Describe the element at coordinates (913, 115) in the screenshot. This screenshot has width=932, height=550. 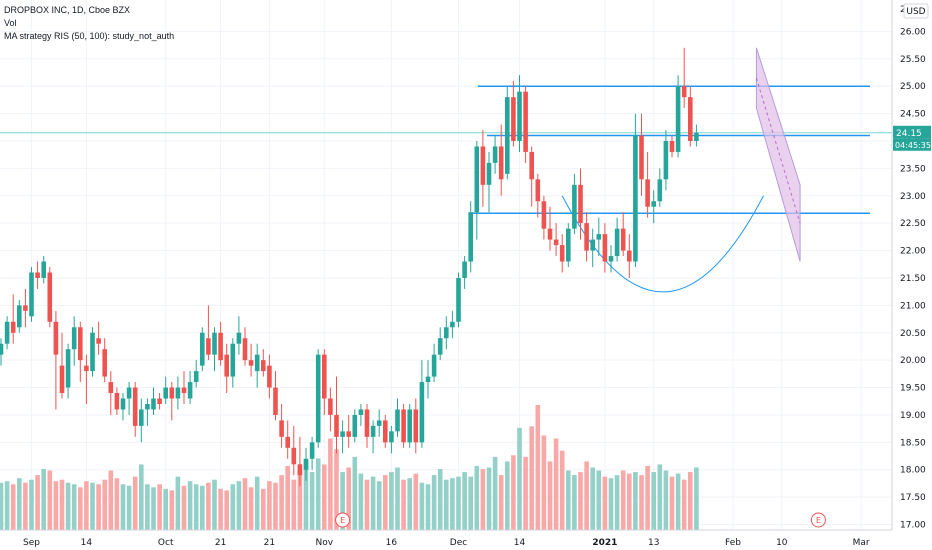
I see `price-tick-label: 24.50` at that location.